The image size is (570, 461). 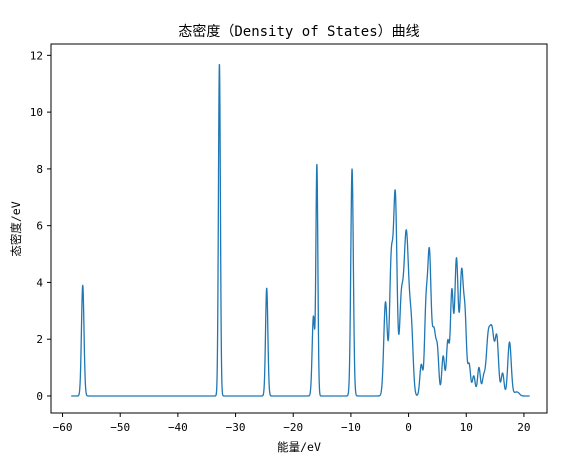 What do you see at coordinates (236, 427) in the screenshot?
I see `x-tick-label: −30` at bounding box center [236, 427].